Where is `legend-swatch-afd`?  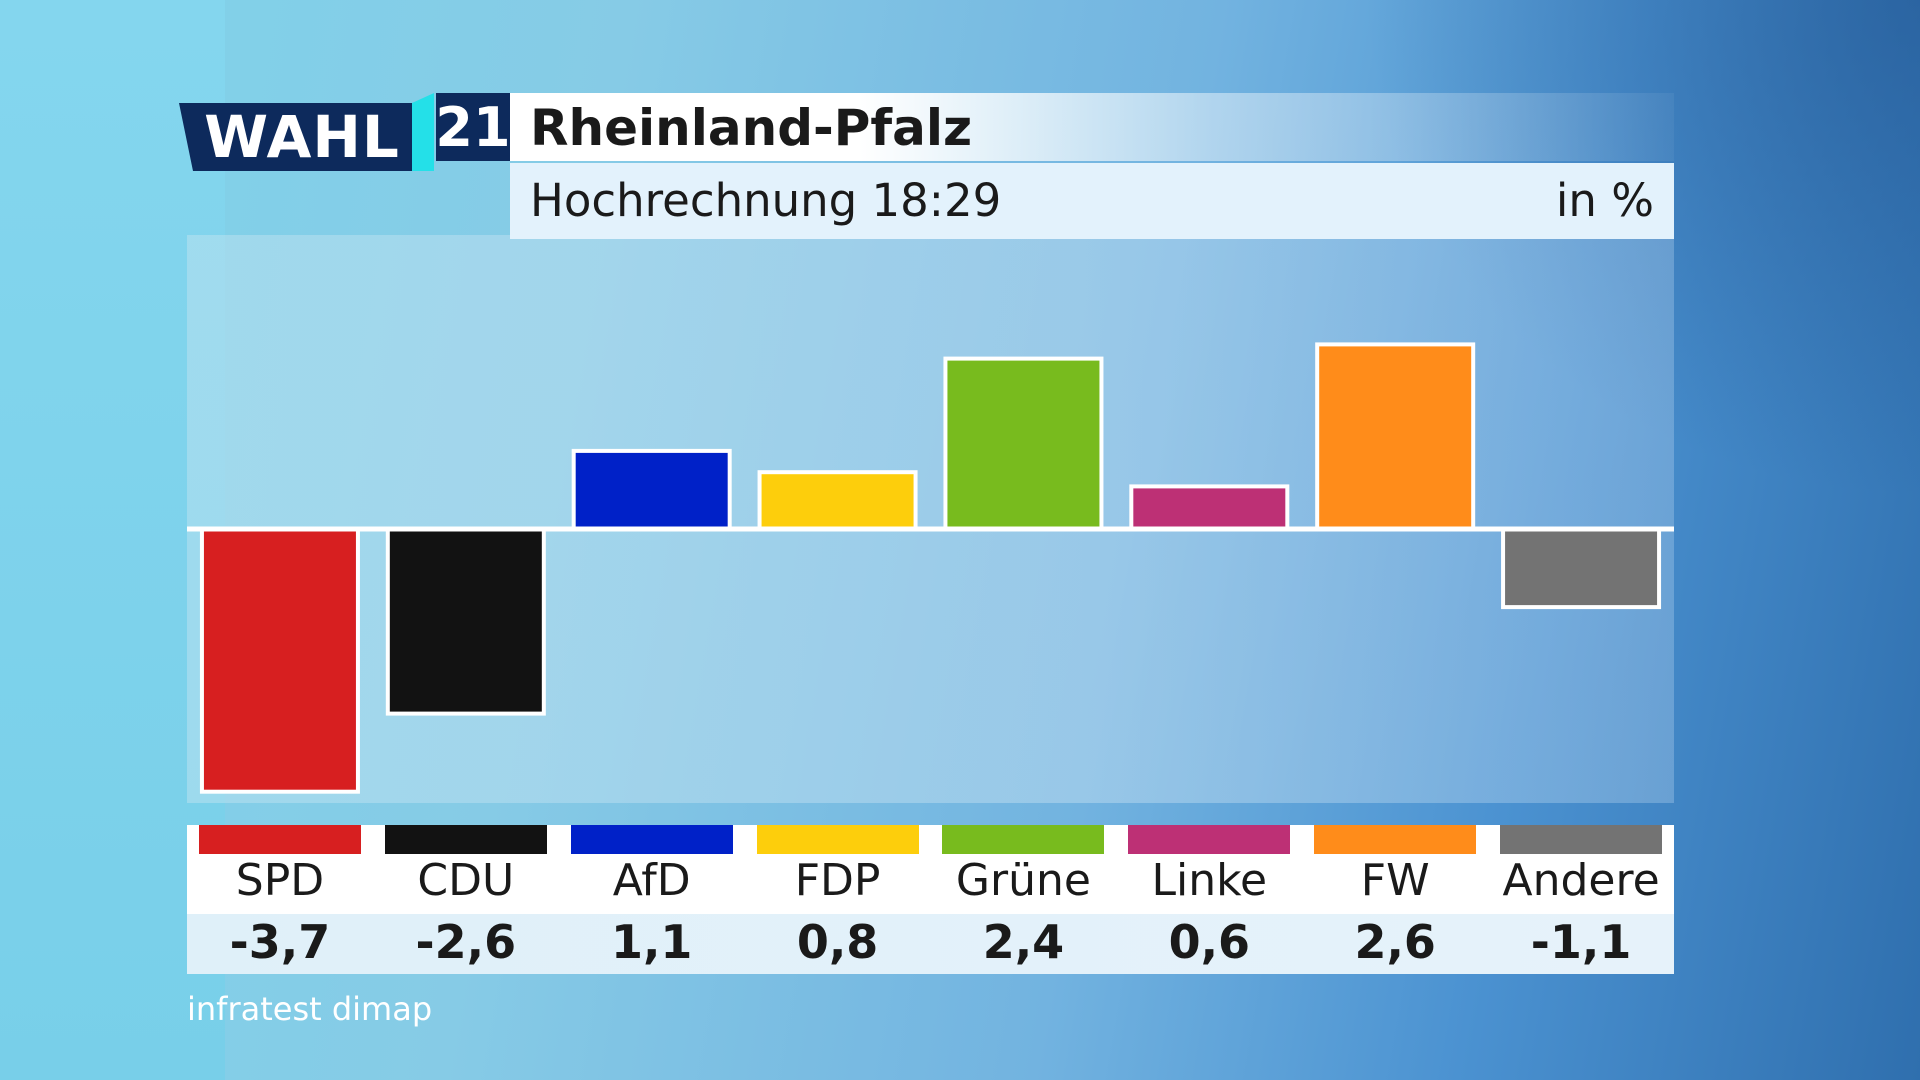 legend-swatch-afd is located at coordinates (651, 839).